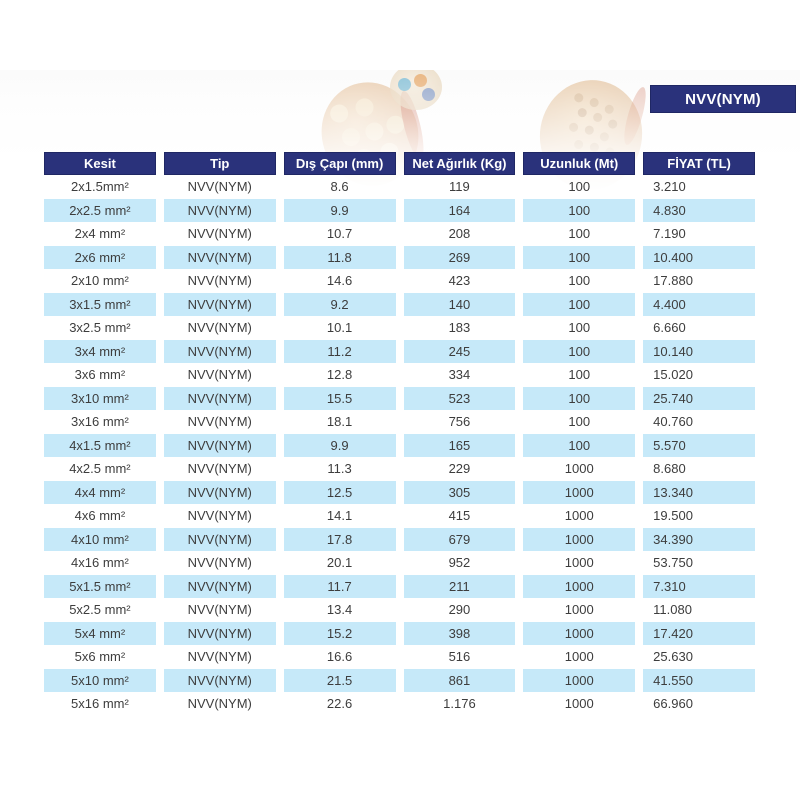 This screenshot has width=800, height=800. What do you see at coordinates (399, 586) in the screenshot?
I see `table-row: 5x1.5 mm² NVV(NYM) 11.7 211 1000 7.310` at bounding box center [399, 586].